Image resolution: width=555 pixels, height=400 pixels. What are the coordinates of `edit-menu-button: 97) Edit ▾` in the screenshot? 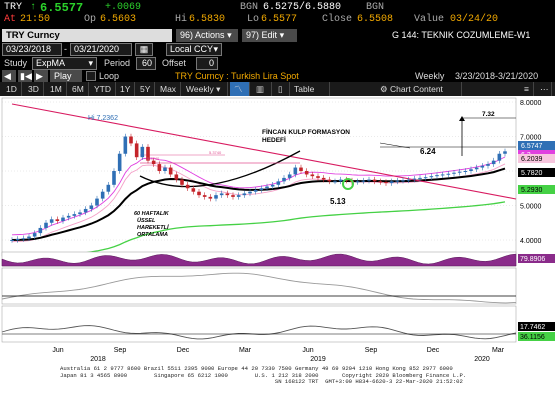 It's located at (269, 35).